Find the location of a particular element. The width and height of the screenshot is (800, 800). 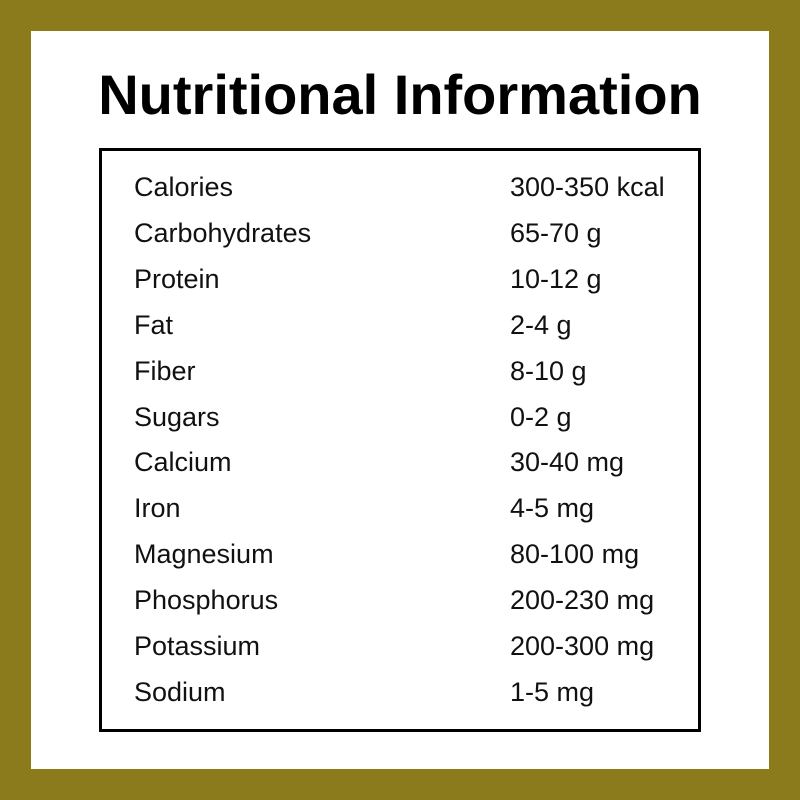

nutrient-label: Potassium is located at coordinates (197, 646).